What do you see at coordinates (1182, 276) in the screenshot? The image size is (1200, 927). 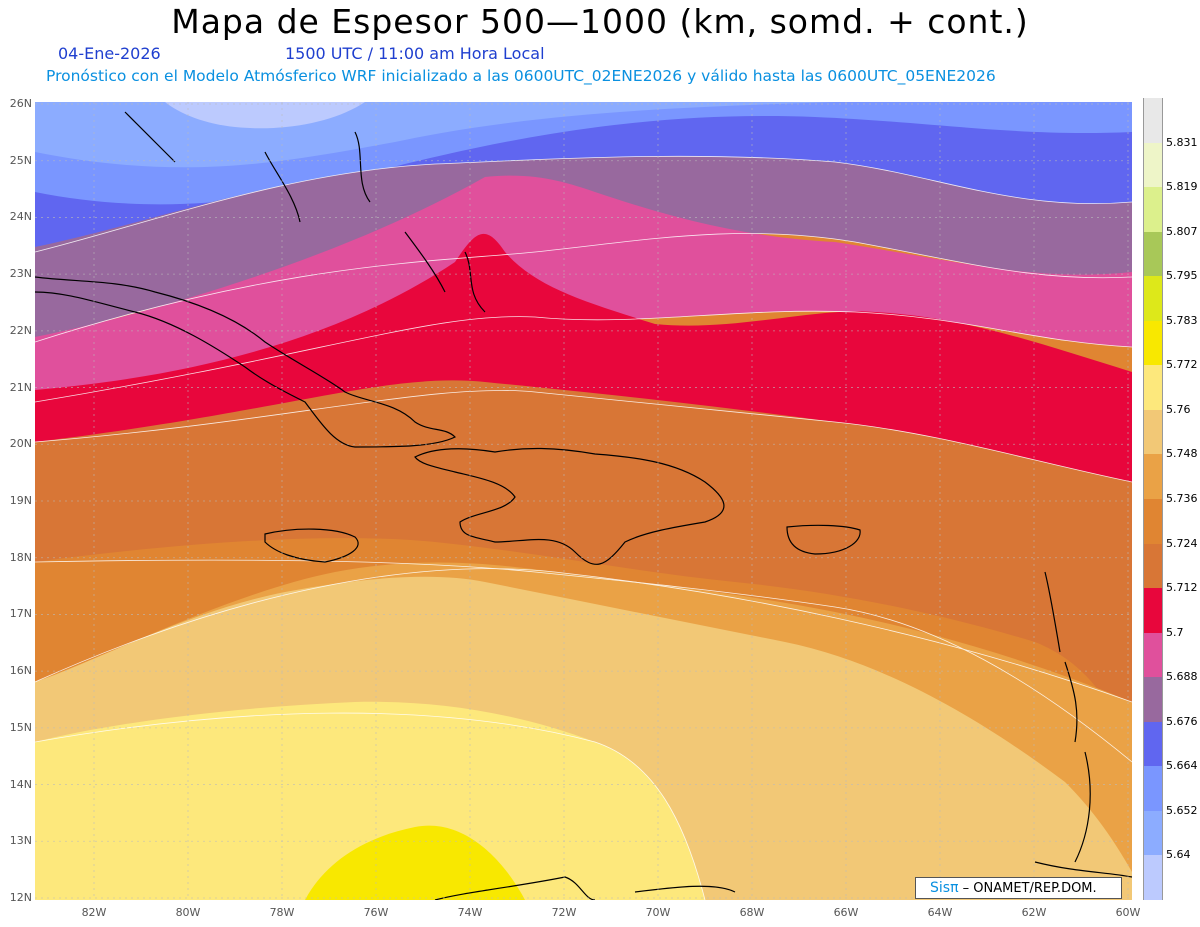 I see `colorbar-label: 5.795` at bounding box center [1182, 276].